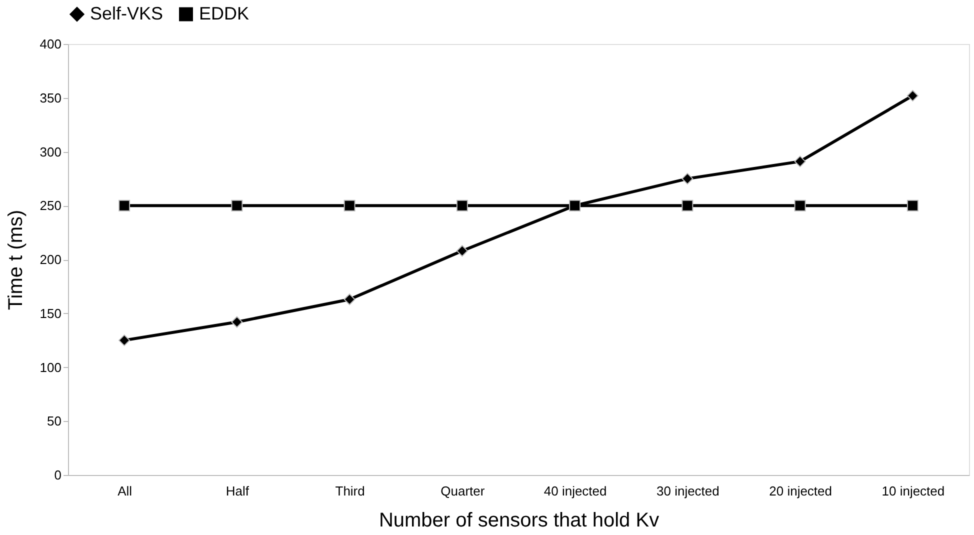  What do you see at coordinates (125, 491) in the screenshot?
I see `x-tick-label: All` at bounding box center [125, 491].